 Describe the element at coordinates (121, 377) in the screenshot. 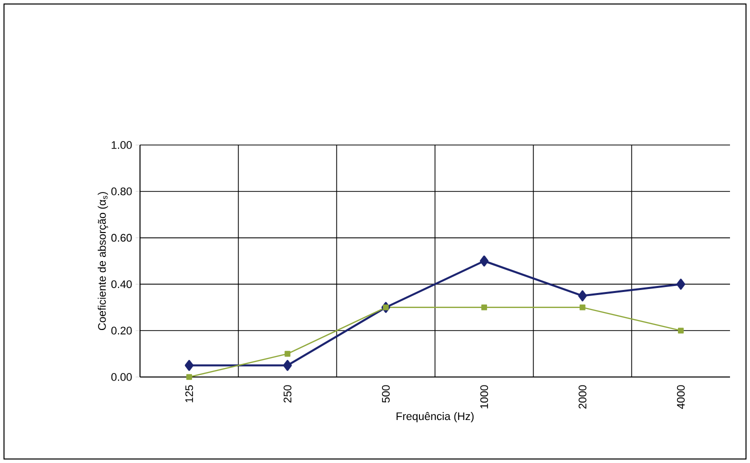

I see `y-tick-label: 0.00` at that location.